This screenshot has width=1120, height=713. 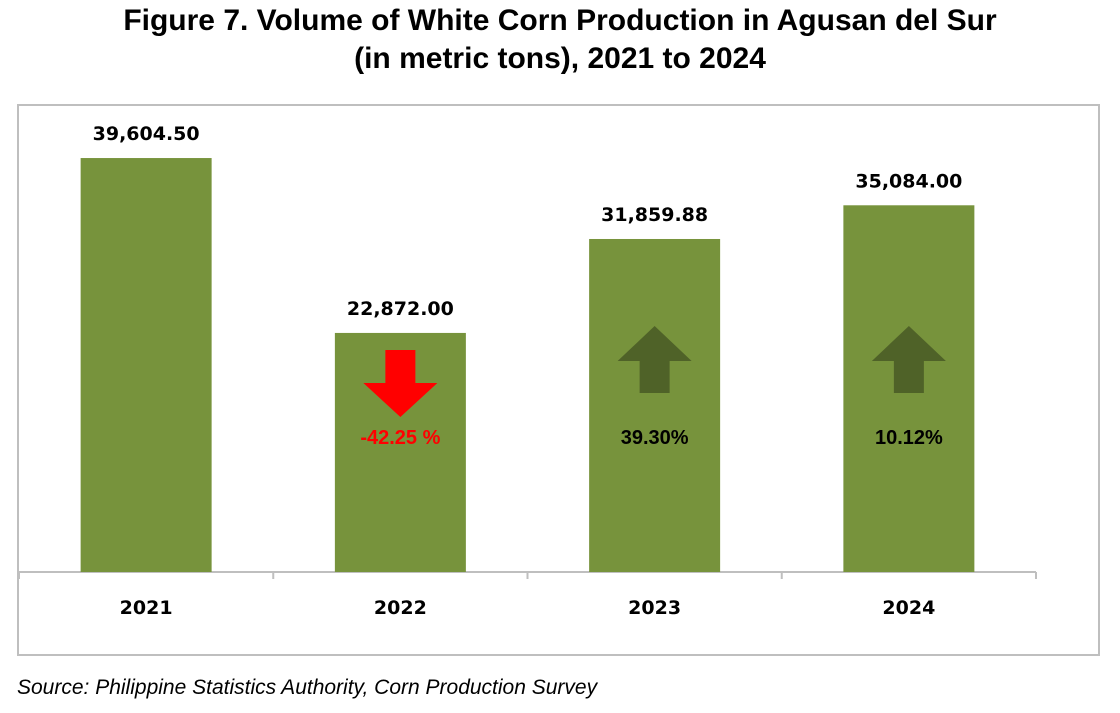 I want to click on bar-2021, so click(x=146, y=365).